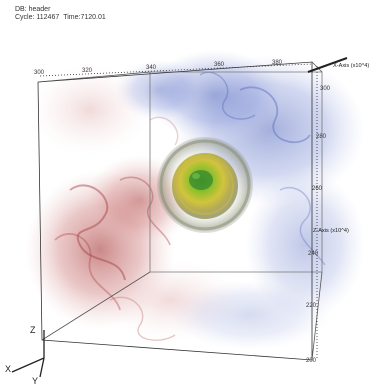 Image resolution: width=381 pixels, height=384 pixels. What do you see at coordinates (219, 65) in the screenshot?
I see `top-tick-label: 360` at bounding box center [219, 65].